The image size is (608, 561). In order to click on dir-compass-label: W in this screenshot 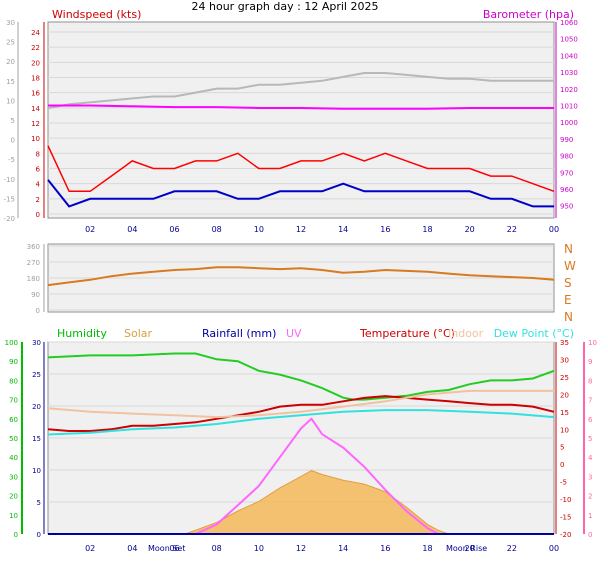, I will do `click(570, 266)`.